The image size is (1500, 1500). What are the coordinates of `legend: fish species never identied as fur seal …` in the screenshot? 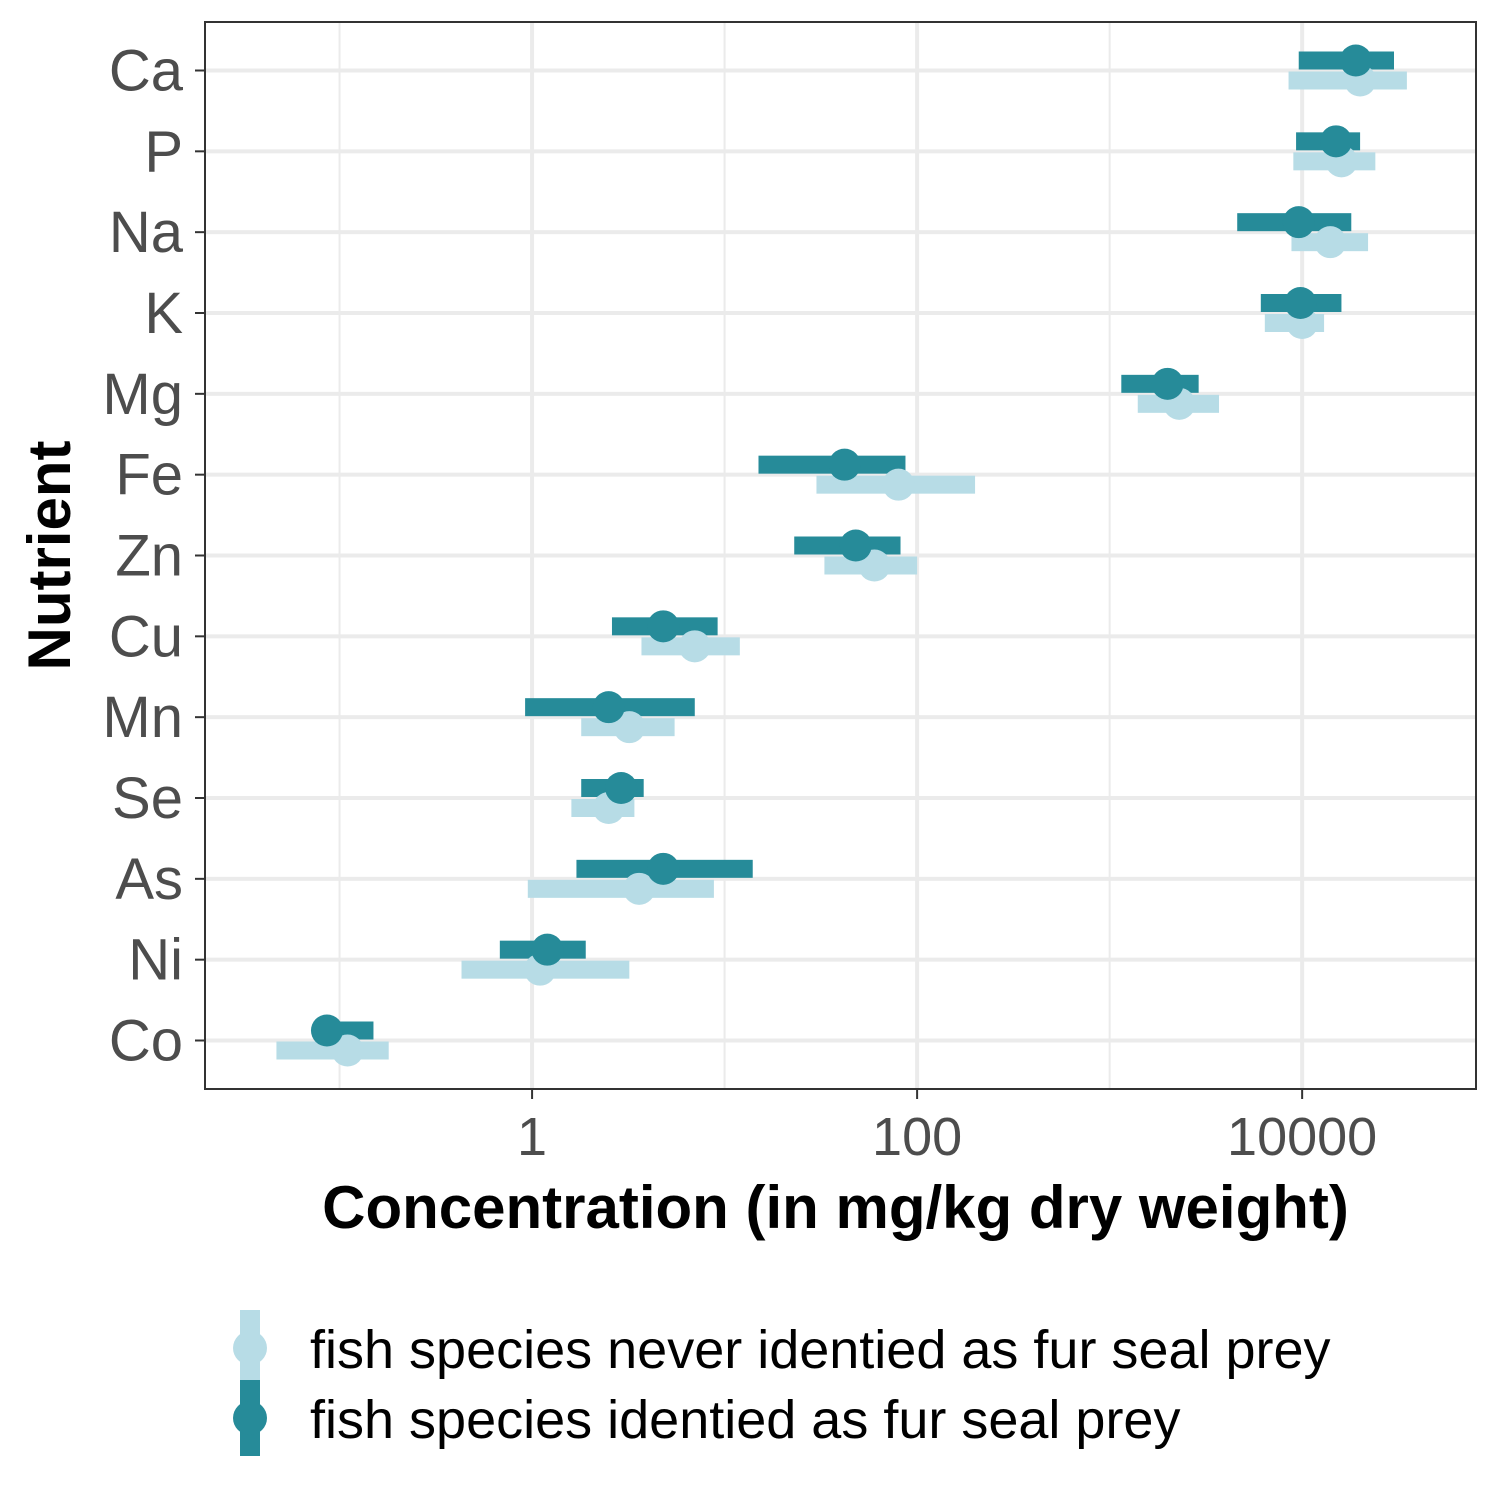 It's located at (782, 1383).